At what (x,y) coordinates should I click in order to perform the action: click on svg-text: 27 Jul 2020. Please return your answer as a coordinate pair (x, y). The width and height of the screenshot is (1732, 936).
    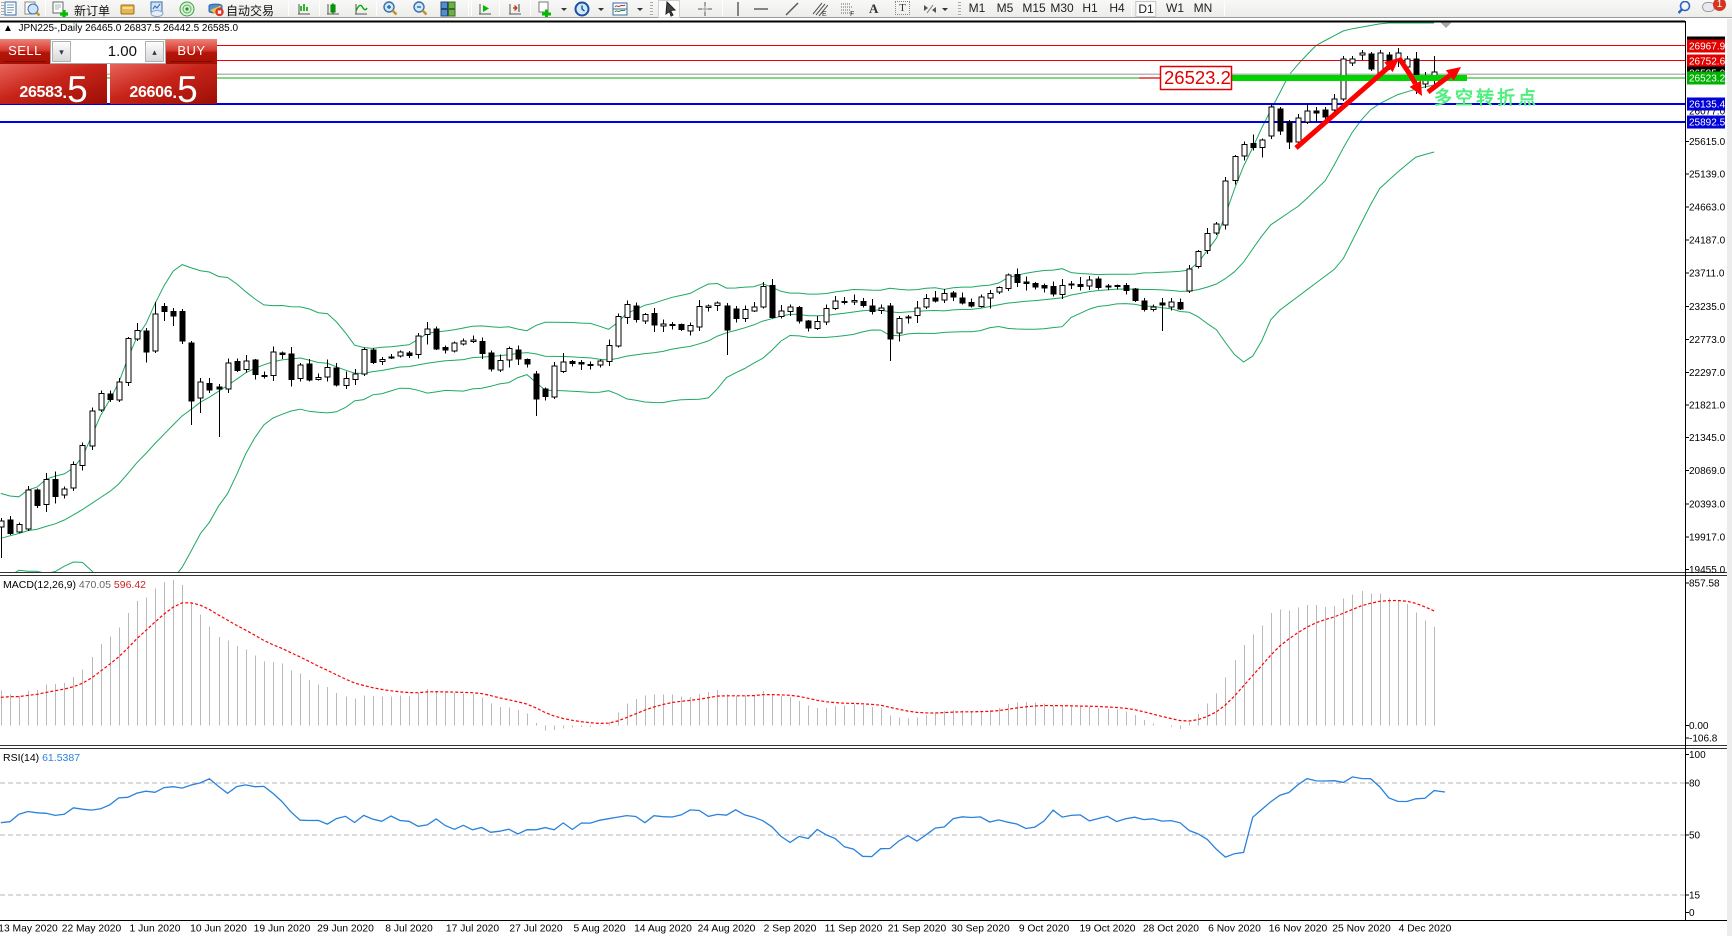
    Looking at the image, I should click on (536, 929).